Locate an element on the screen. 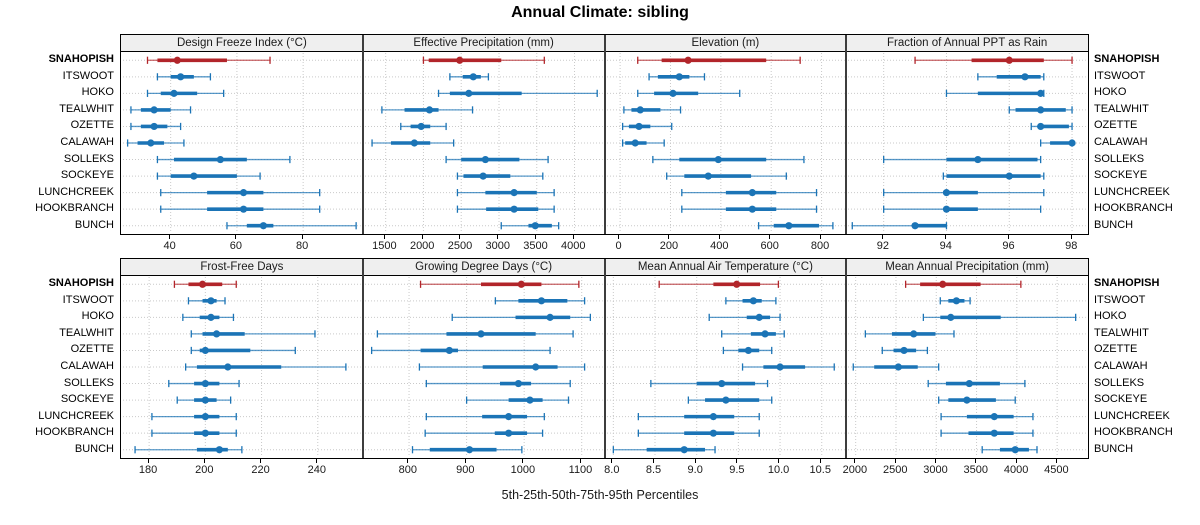 The height and width of the screenshot is (525, 1200). panel-title: Effective Precipitation (mm) is located at coordinates (483, 43).